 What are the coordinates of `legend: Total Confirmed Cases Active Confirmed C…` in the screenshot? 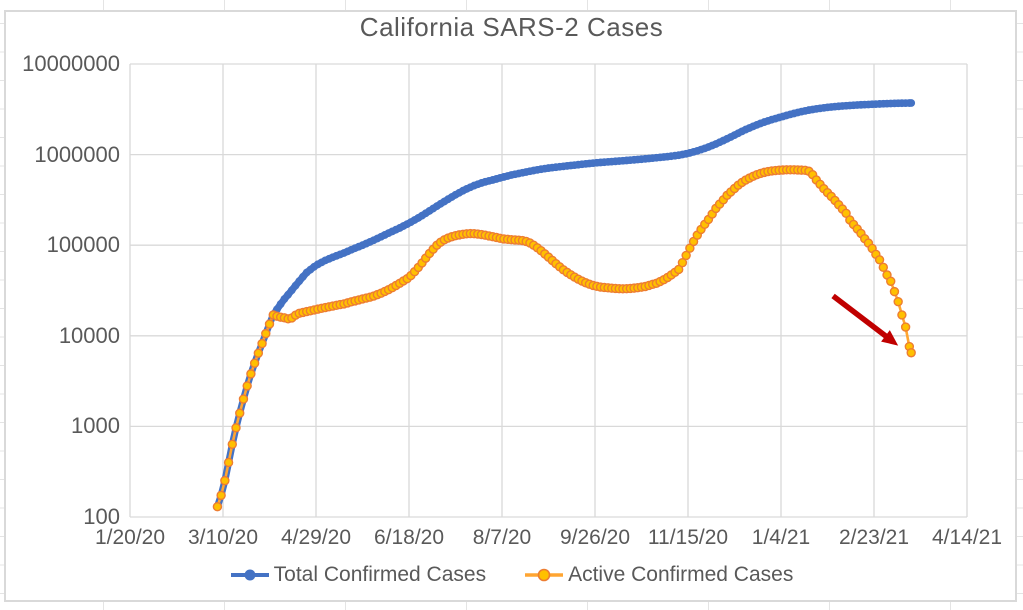 It's located at (511, 575).